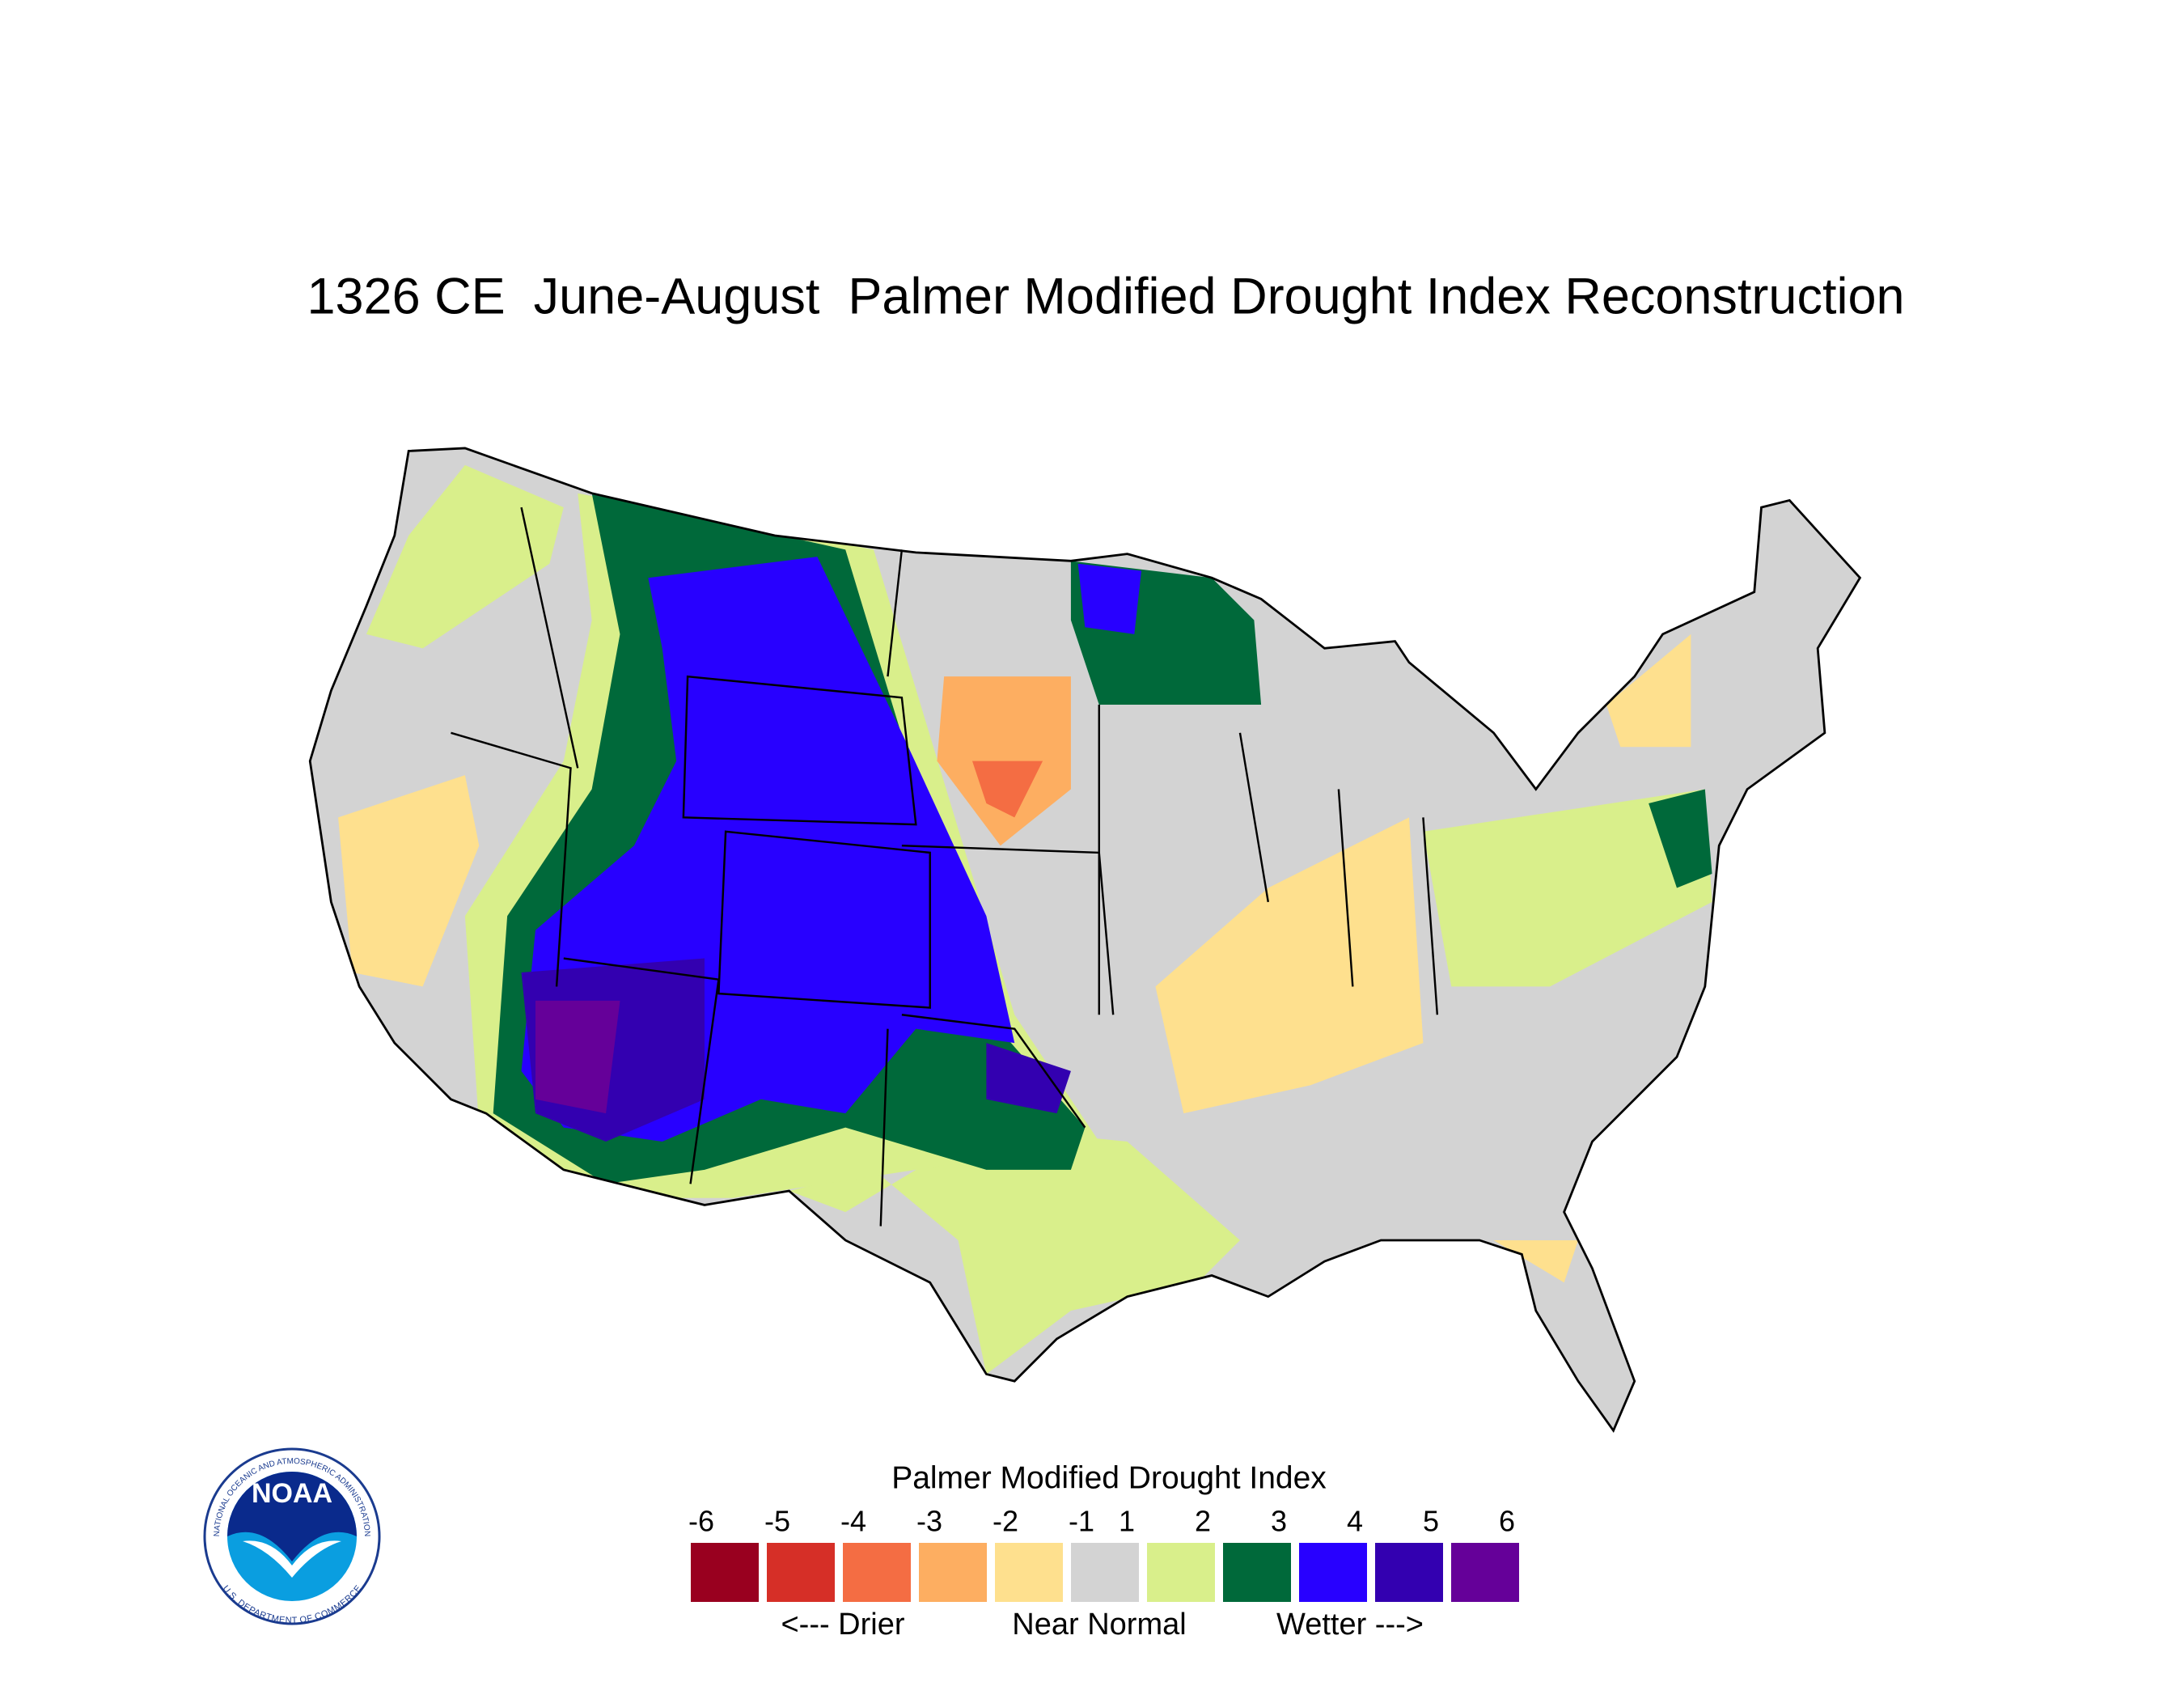 Image resolution: width=2184 pixels, height=1699 pixels. What do you see at coordinates (1279, 1521) in the screenshot?
I see `legend-tick-label: 3` at bounding box center [1279, 1521].